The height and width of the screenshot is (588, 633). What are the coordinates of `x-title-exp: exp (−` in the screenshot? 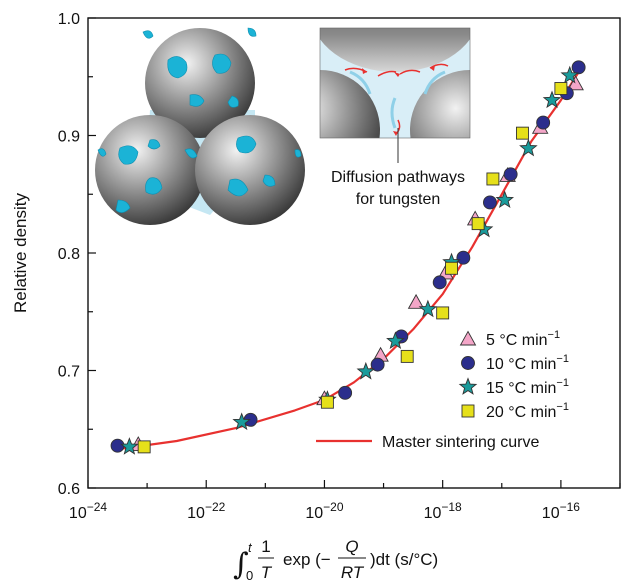 It's located at (307, 559).